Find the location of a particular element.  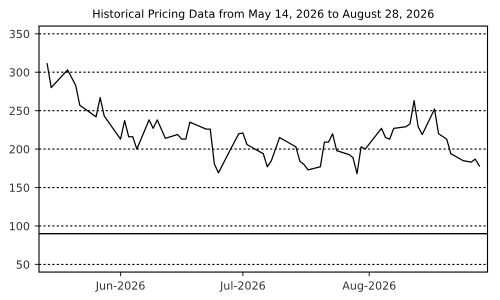

y-tick-label: 200 is located at coordinates (20, 149).